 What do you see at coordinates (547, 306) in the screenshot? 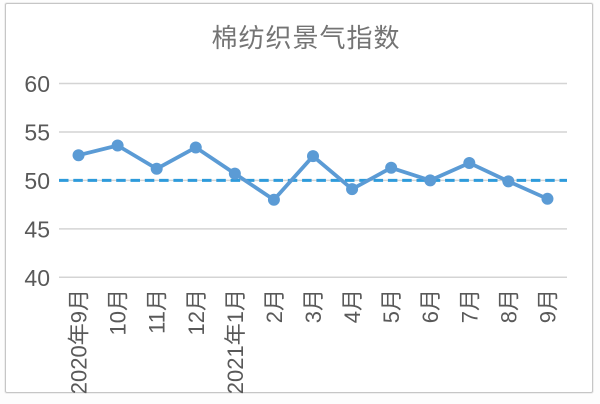
I see `x-axis-tick-label: 9月` at bounding box center [547, 306].